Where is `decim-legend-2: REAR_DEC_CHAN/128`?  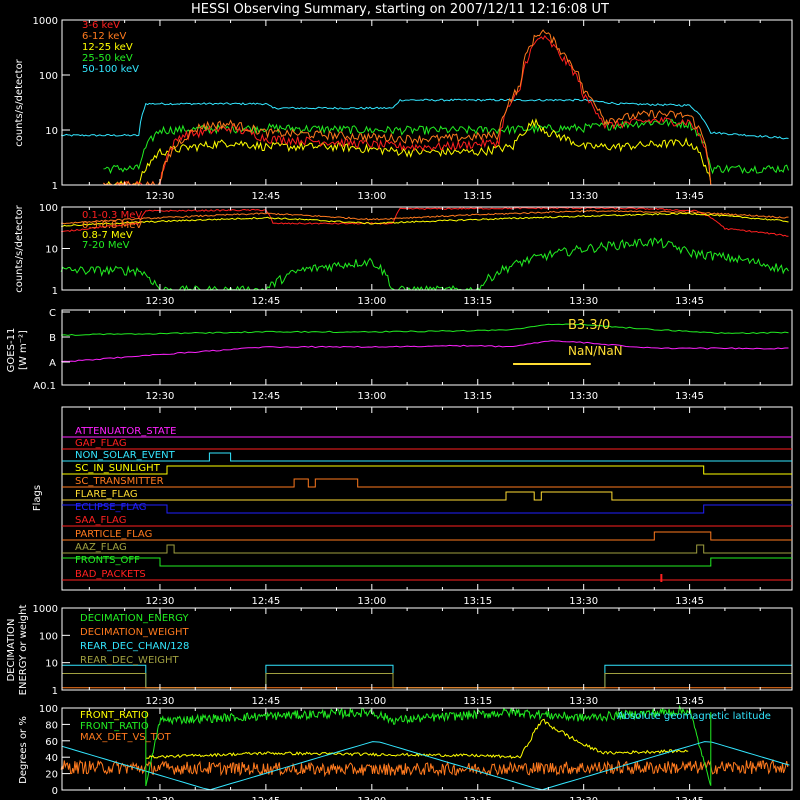 decim-legend-2: REAR_DEC_CHAN/128 is located at coordinates (134, 646).